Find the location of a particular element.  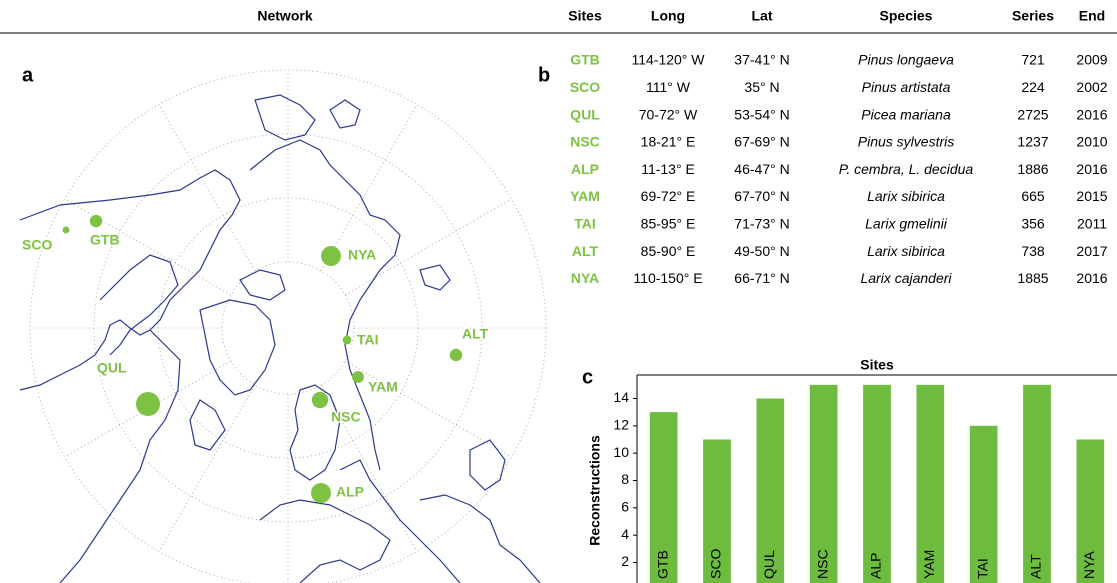

table-cell: 111° W is located at coordinates (668, 87).